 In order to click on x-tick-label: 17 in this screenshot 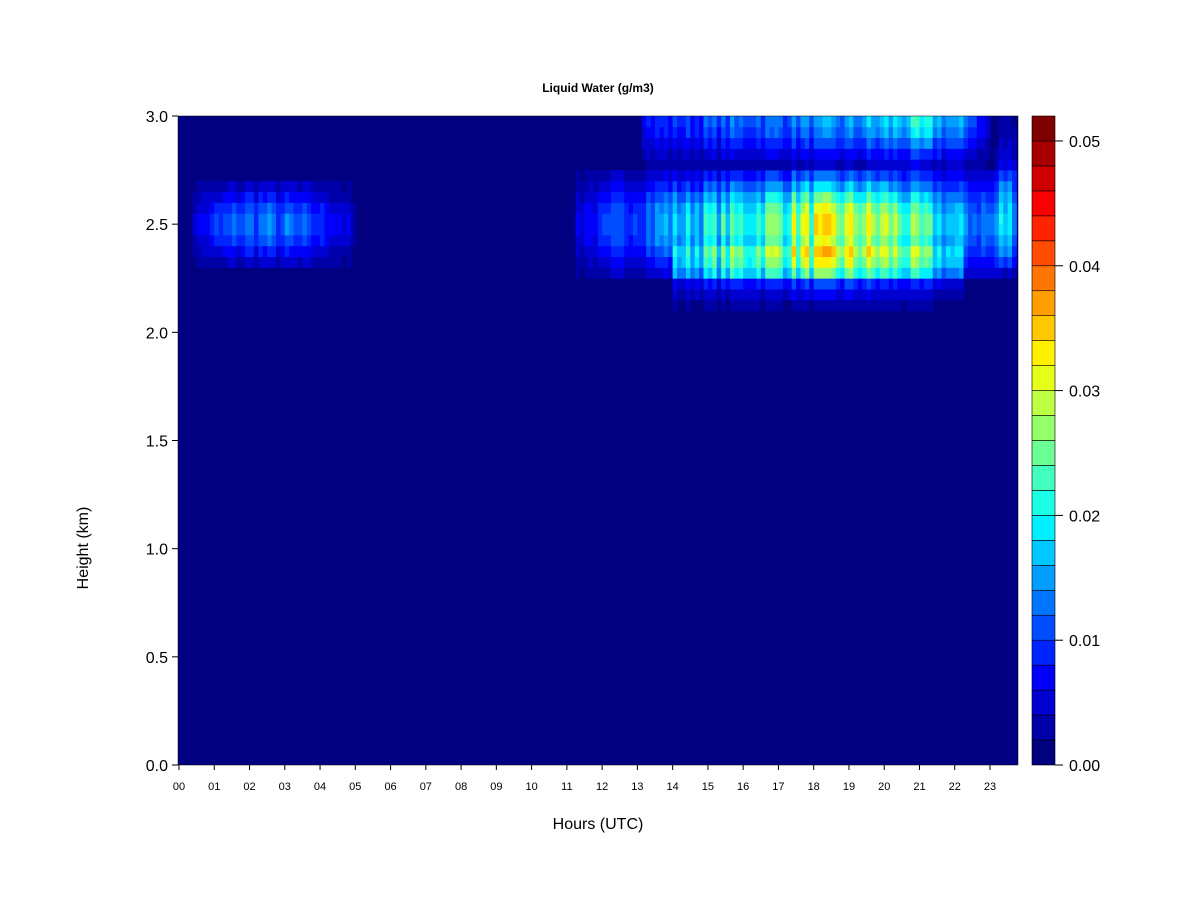, I will do `click(778, 787)`.